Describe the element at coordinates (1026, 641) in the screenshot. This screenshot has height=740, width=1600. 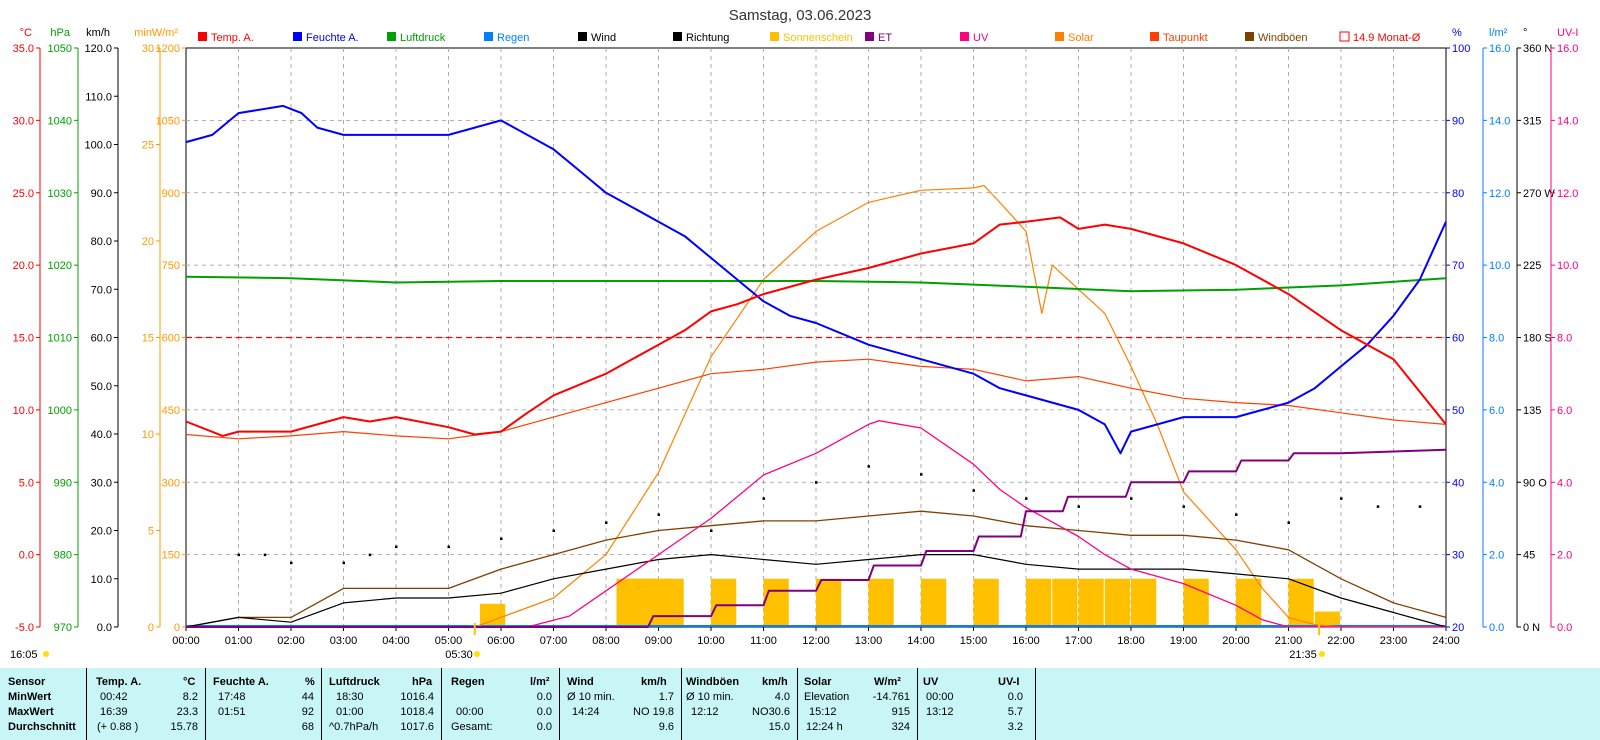
I see `x-tick-label: 16:00` at that location.